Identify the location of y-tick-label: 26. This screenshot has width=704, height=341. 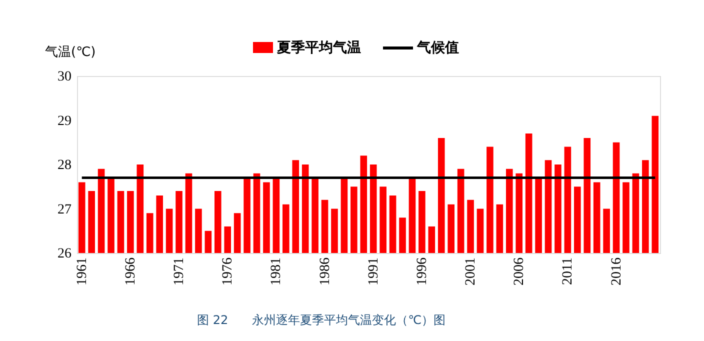
(65, 254).